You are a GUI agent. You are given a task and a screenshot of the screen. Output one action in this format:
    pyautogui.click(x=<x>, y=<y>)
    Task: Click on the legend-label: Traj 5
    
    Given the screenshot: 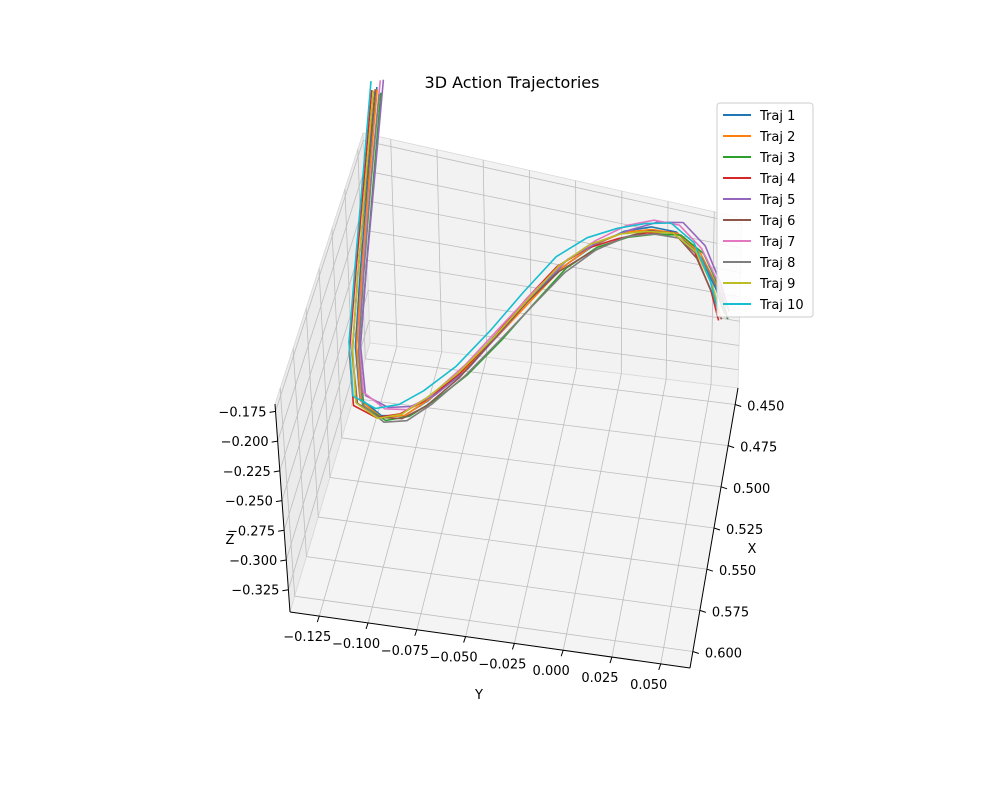 What is the action you would take?
    pyautogui.click(x=777, y=200)
    